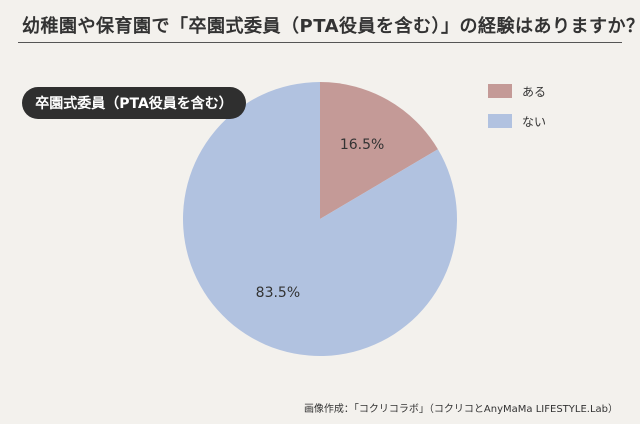 The image size is (640, 424). What do you see at coordinates (278, 293) in the screenshot?
I see `pie-value-label-nai: 83.5%` at bounding box center [278, 293].